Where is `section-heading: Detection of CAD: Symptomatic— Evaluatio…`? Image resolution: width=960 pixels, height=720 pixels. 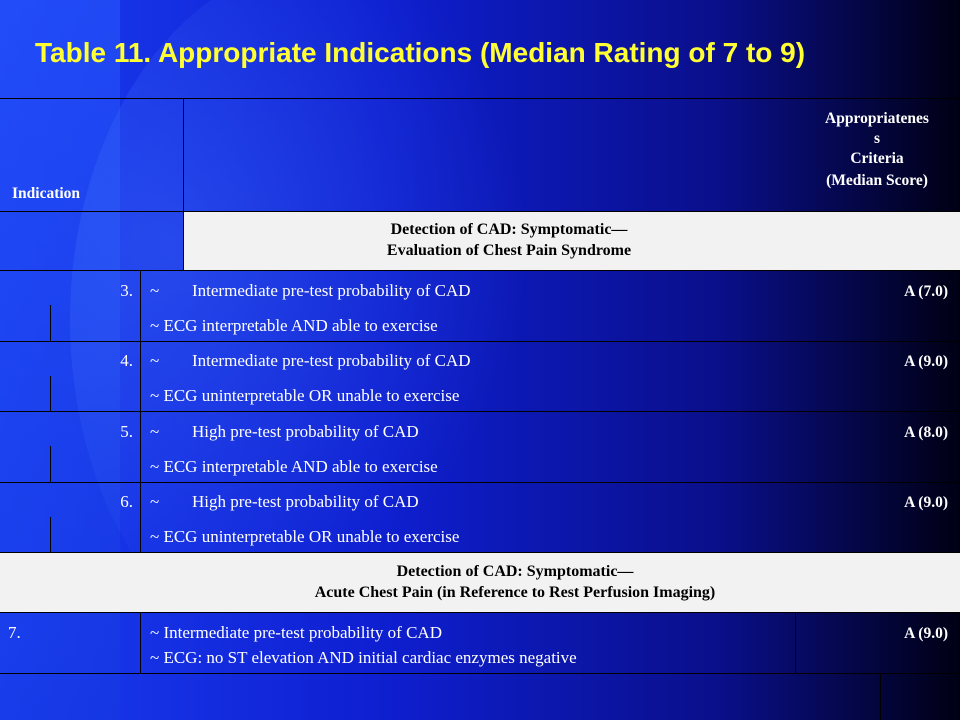
section-heading: Detection of CAD: Symptomatic— Evaluatio… is located at coordinates (509, 240).